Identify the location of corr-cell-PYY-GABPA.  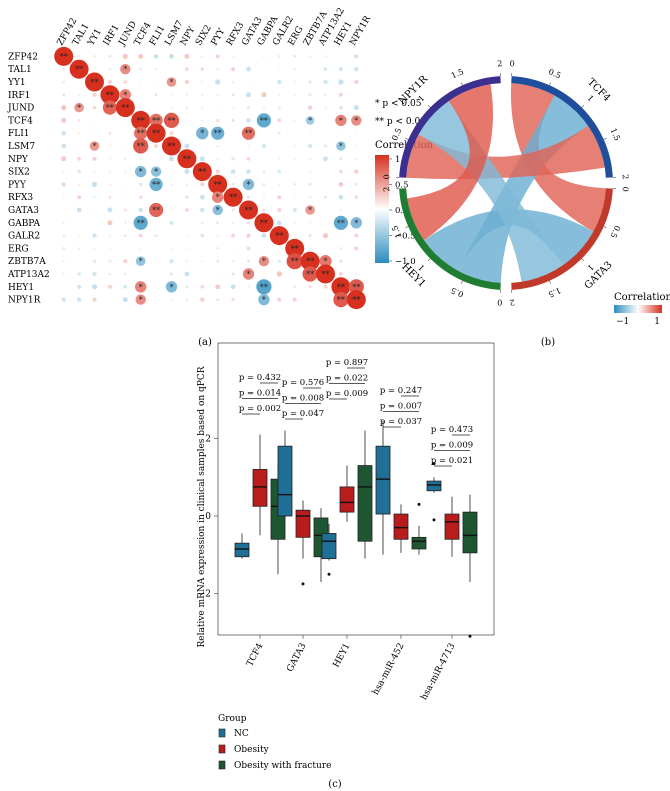
(264, 184).